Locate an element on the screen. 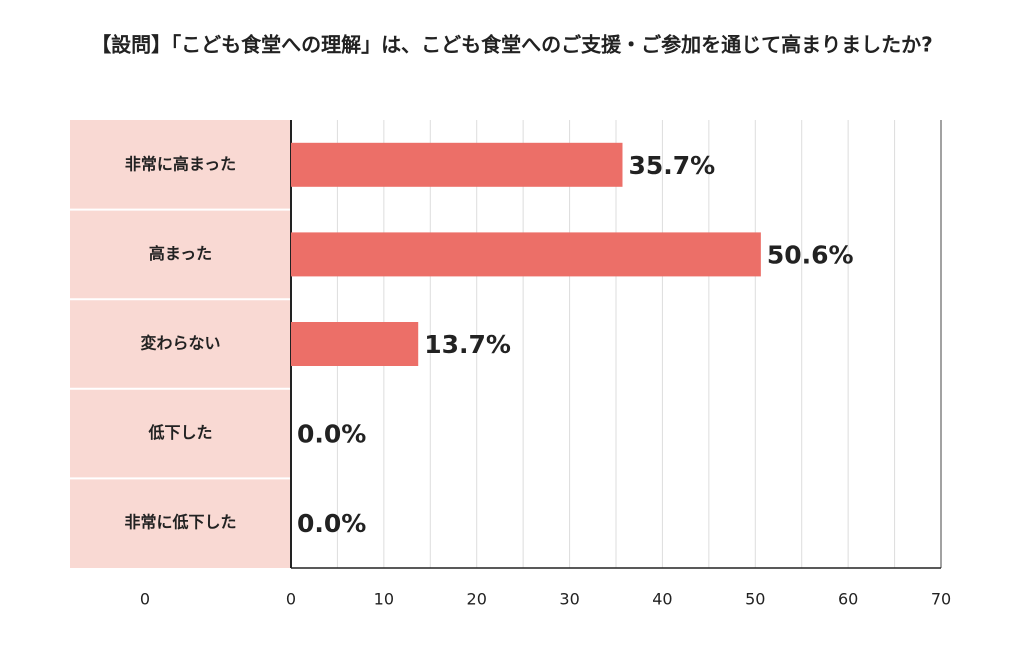 The width and height of the screenshot is (1024, 650). x-tick-label: 70 is located at coordinates (941, 599).